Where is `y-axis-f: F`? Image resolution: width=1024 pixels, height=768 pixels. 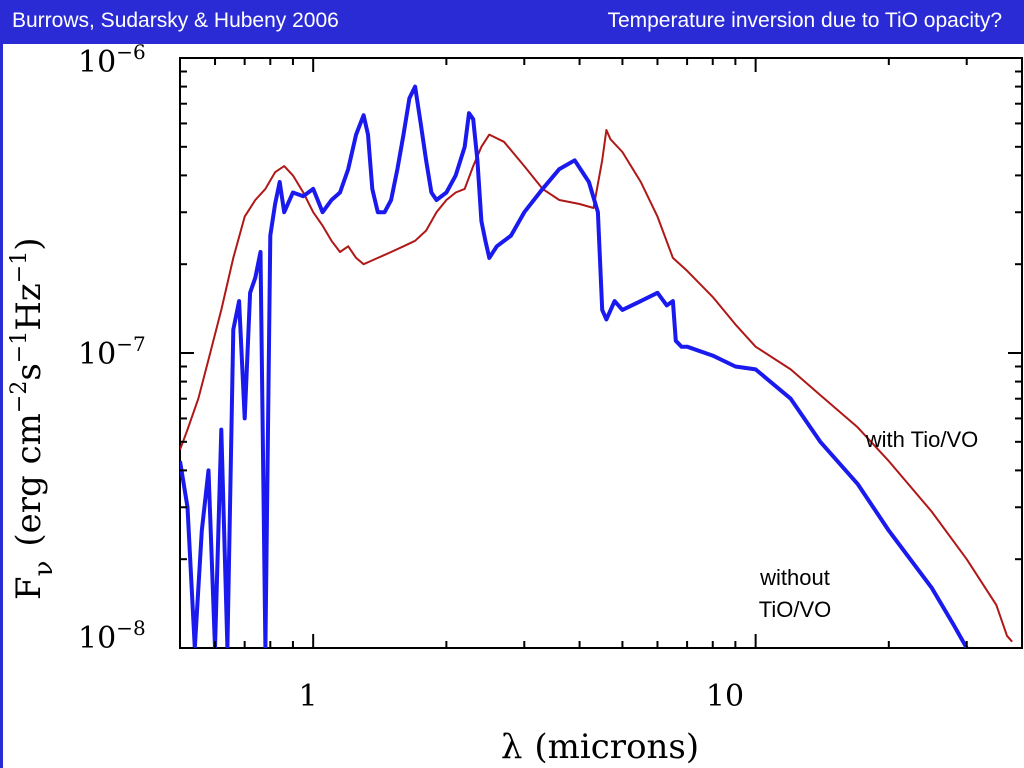 y-axis-f: F is located at coordinates (29, 588).